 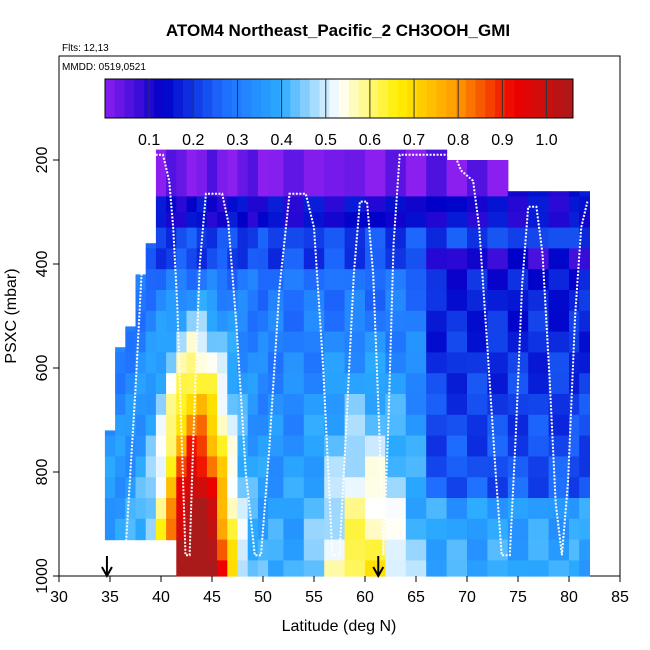 I want to click on colorbar-tick-label: 0.8, so click(x=458, y=140).